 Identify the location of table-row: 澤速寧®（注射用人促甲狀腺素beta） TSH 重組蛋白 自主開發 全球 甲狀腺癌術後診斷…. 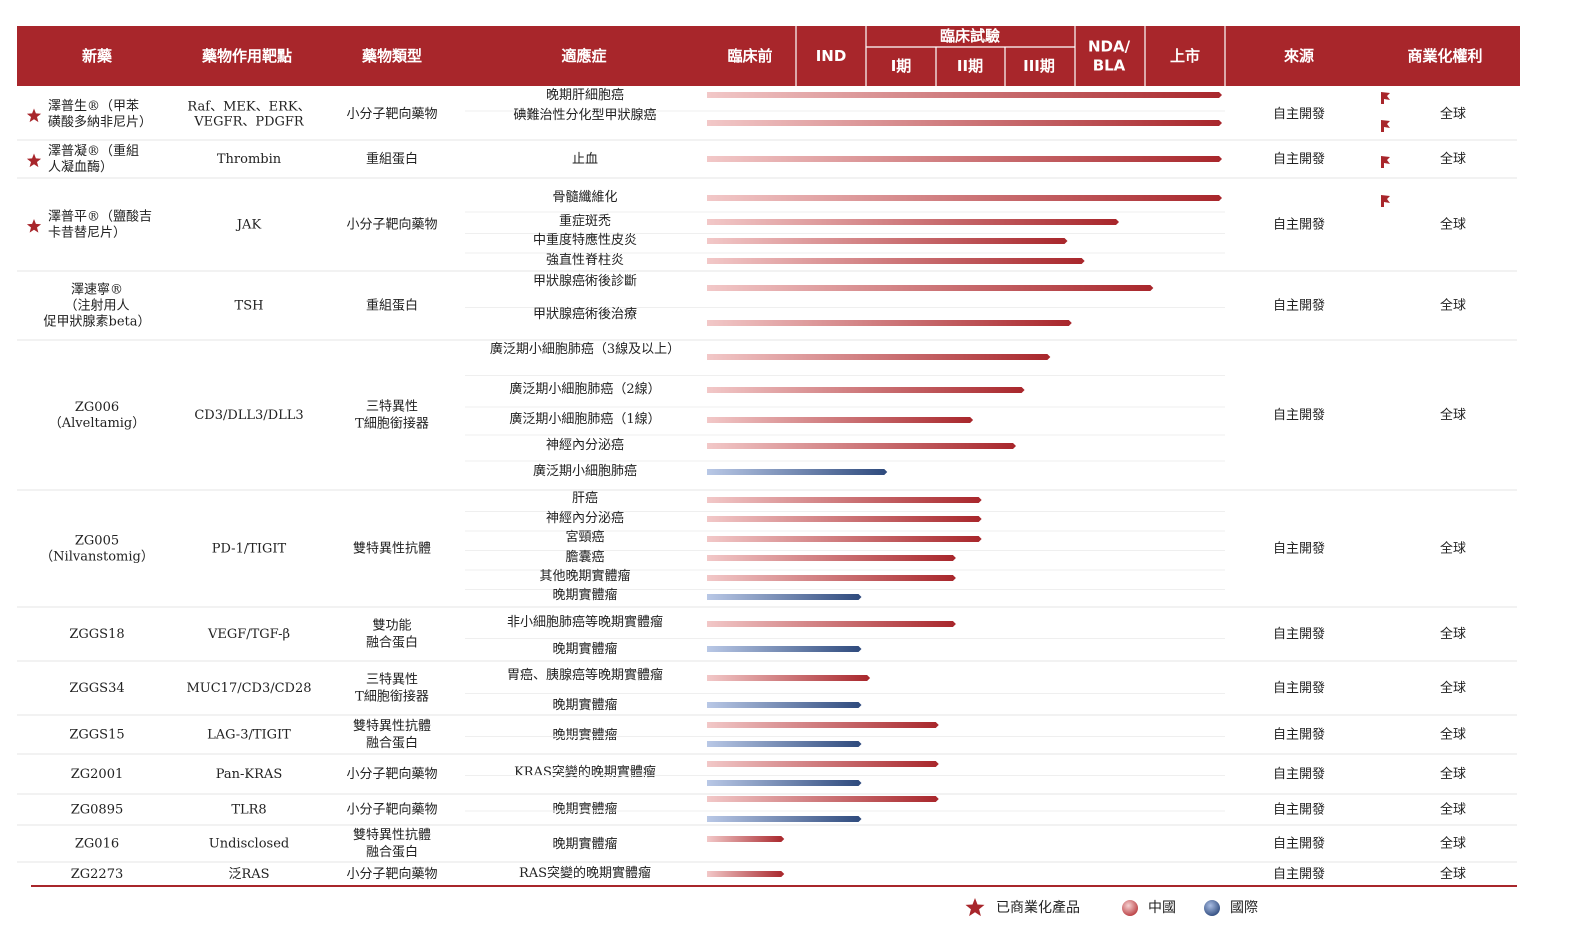
(767, 307).